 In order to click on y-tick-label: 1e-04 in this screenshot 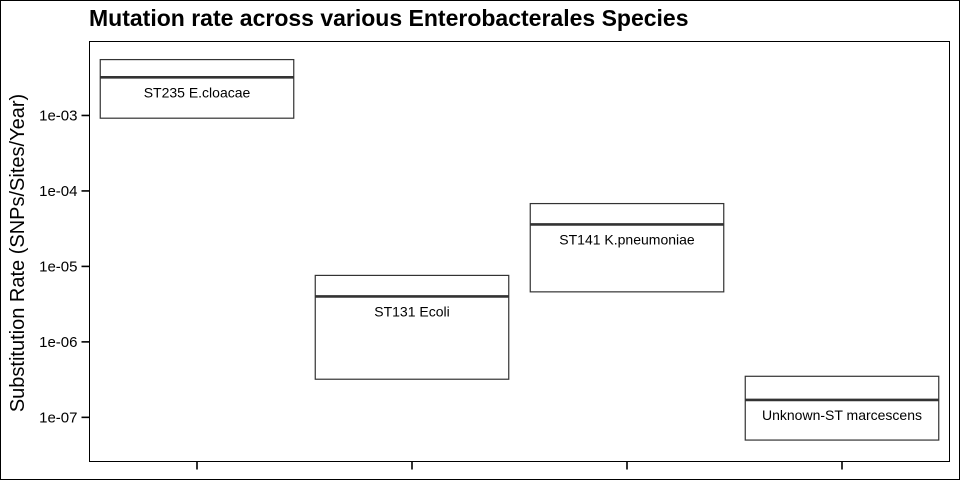, I will do `click(58, 191)`.